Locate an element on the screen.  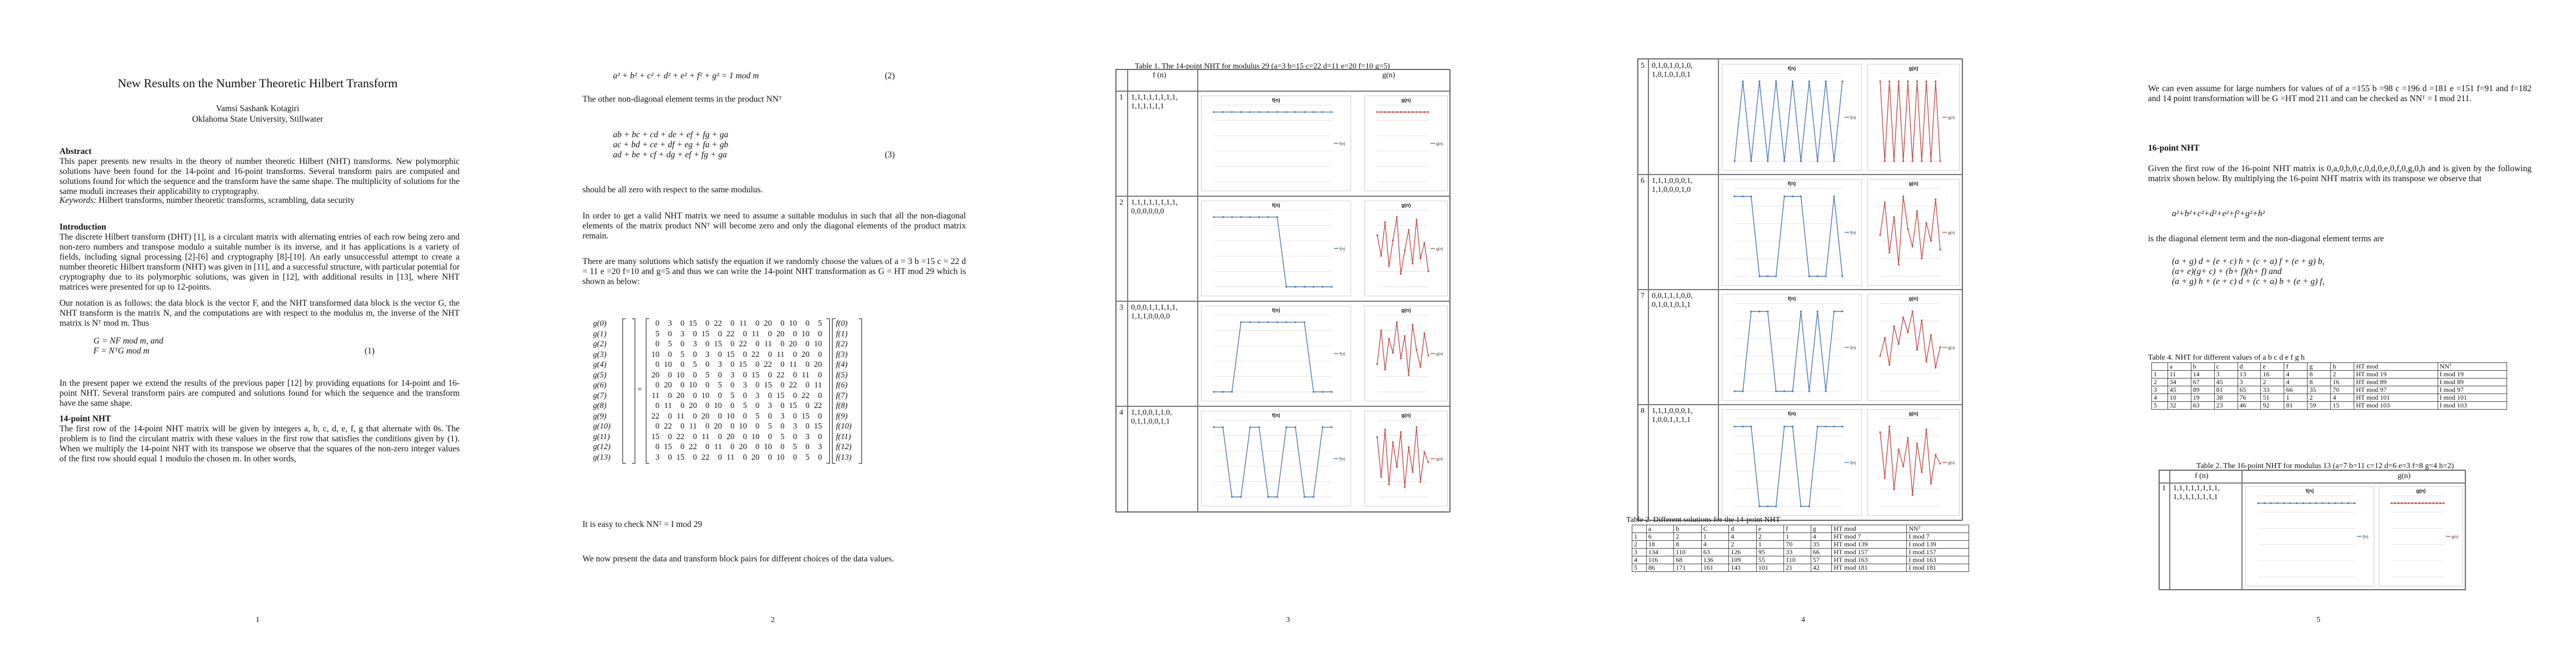
row-number-cell: 1 is located at coordinates (2164, 536).